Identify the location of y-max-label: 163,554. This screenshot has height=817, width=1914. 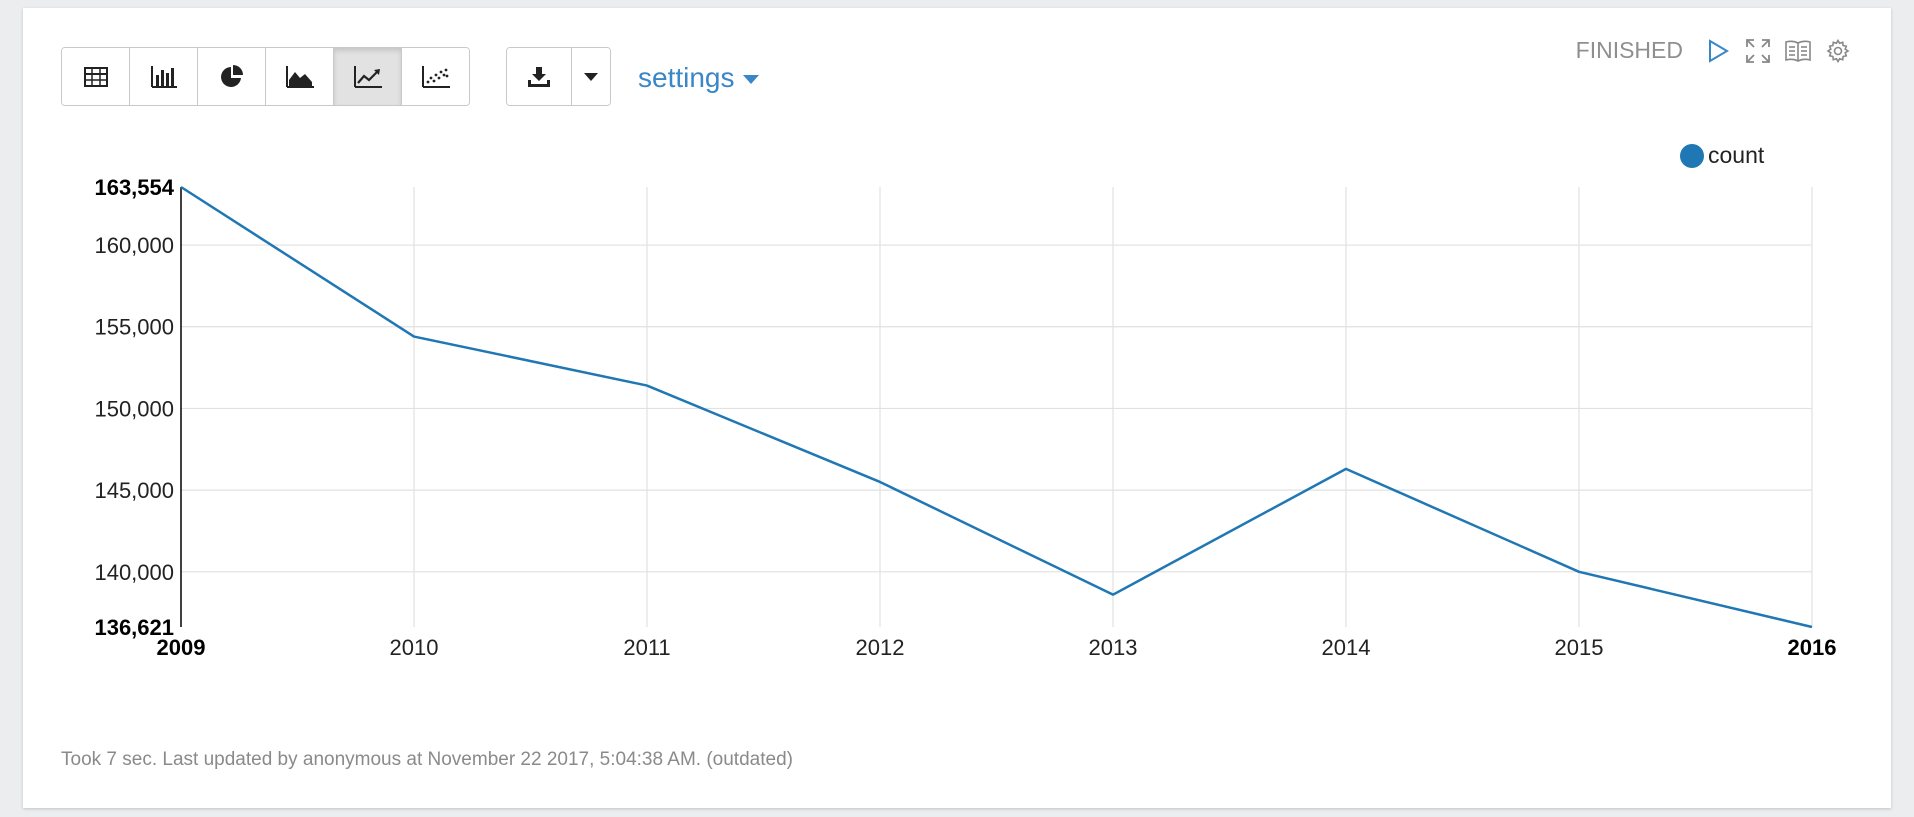
(134, 187).